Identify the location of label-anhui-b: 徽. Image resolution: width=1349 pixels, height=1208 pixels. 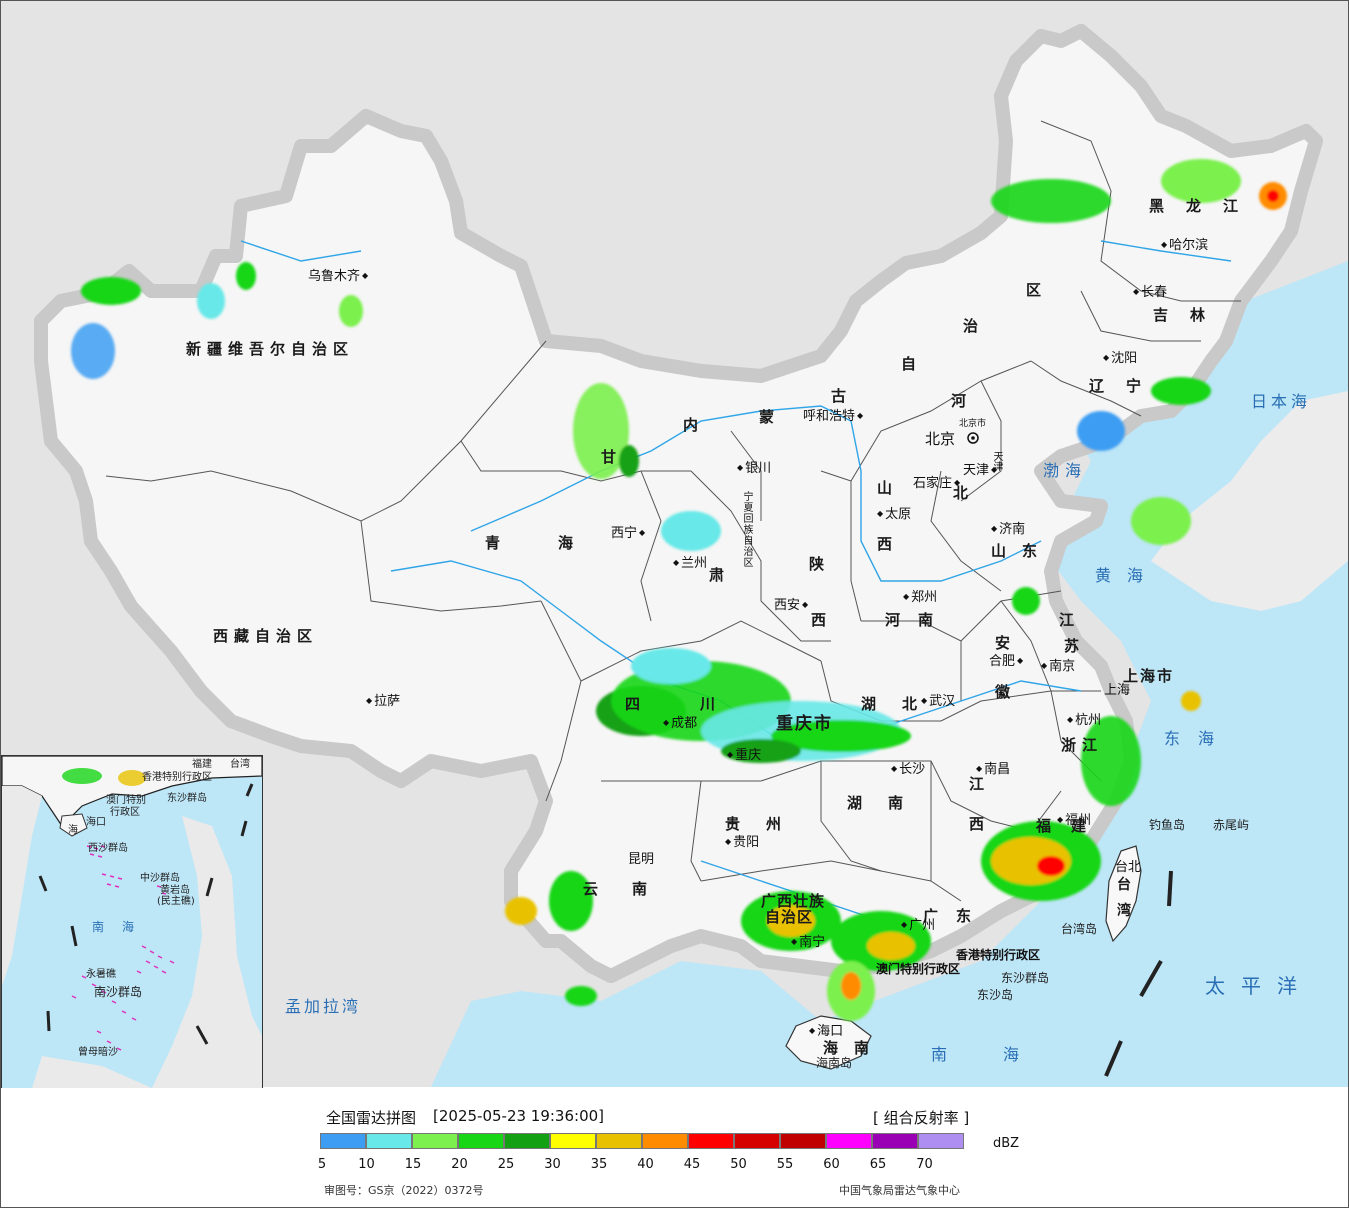
(1006, 692).